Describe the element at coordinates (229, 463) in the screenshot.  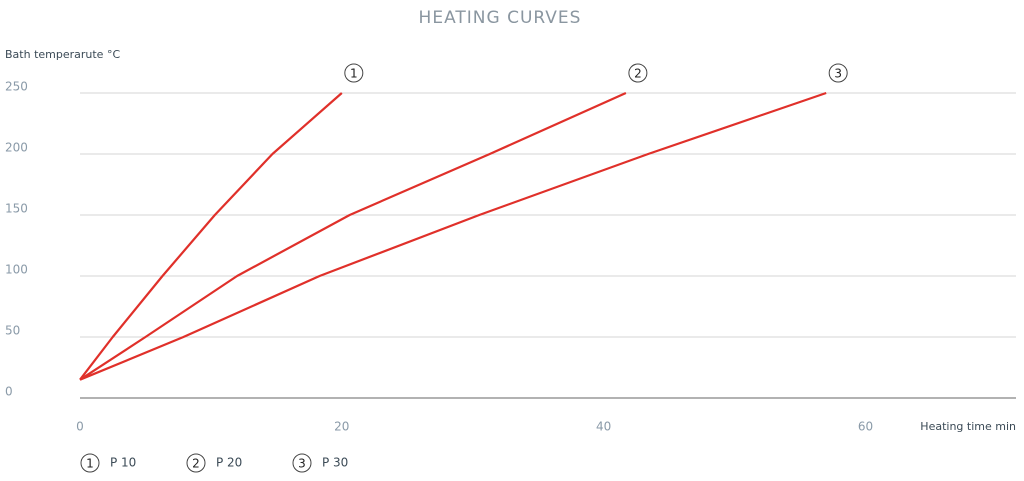
I see `legend-label: P 20` at that location.